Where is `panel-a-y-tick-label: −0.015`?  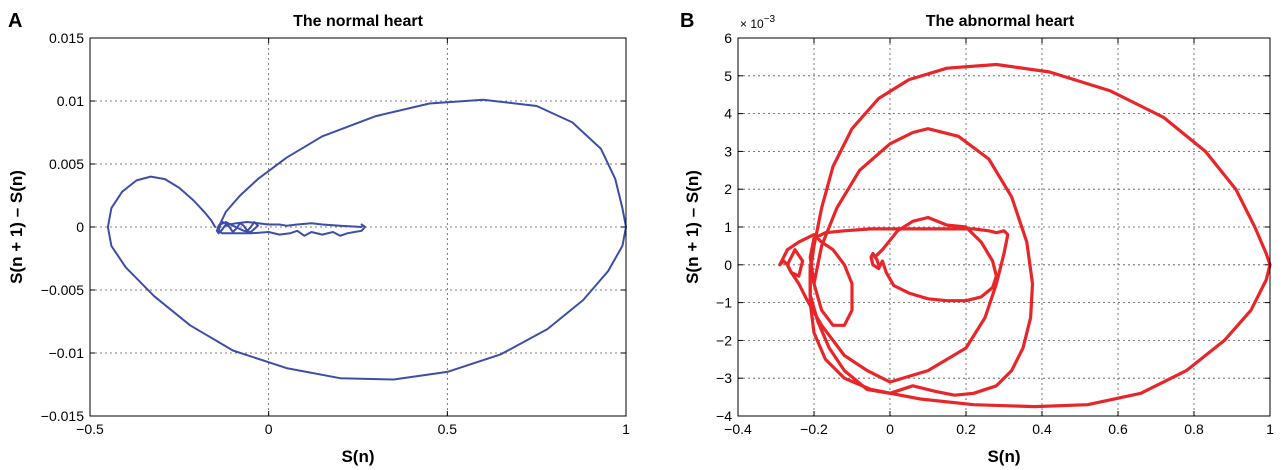
panel-a-y-tick-label: −0.015 is located at coordinates (62, 416).